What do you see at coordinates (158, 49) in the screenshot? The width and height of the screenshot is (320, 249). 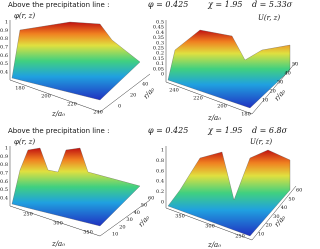 I see `v-tick-label: 0.25` at bounding box center [158, 49].